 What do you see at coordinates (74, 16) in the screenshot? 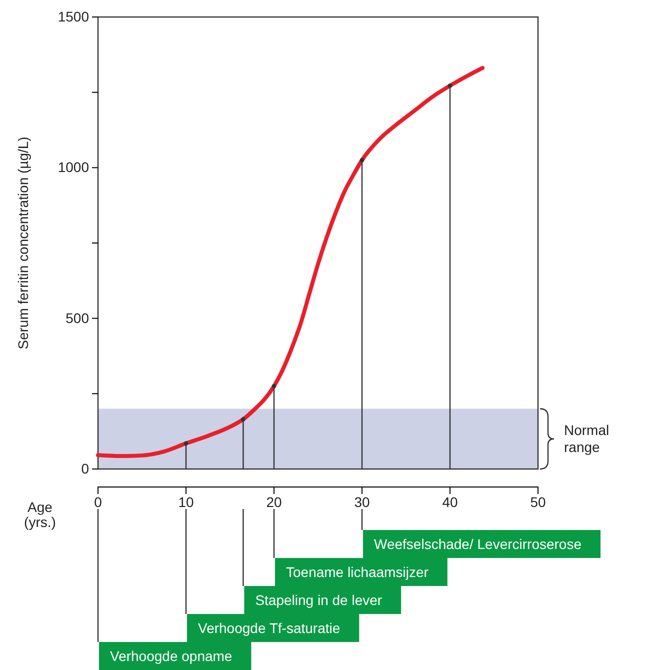
I see `y-tick-label: 1500` at bounding box center [74, 16].